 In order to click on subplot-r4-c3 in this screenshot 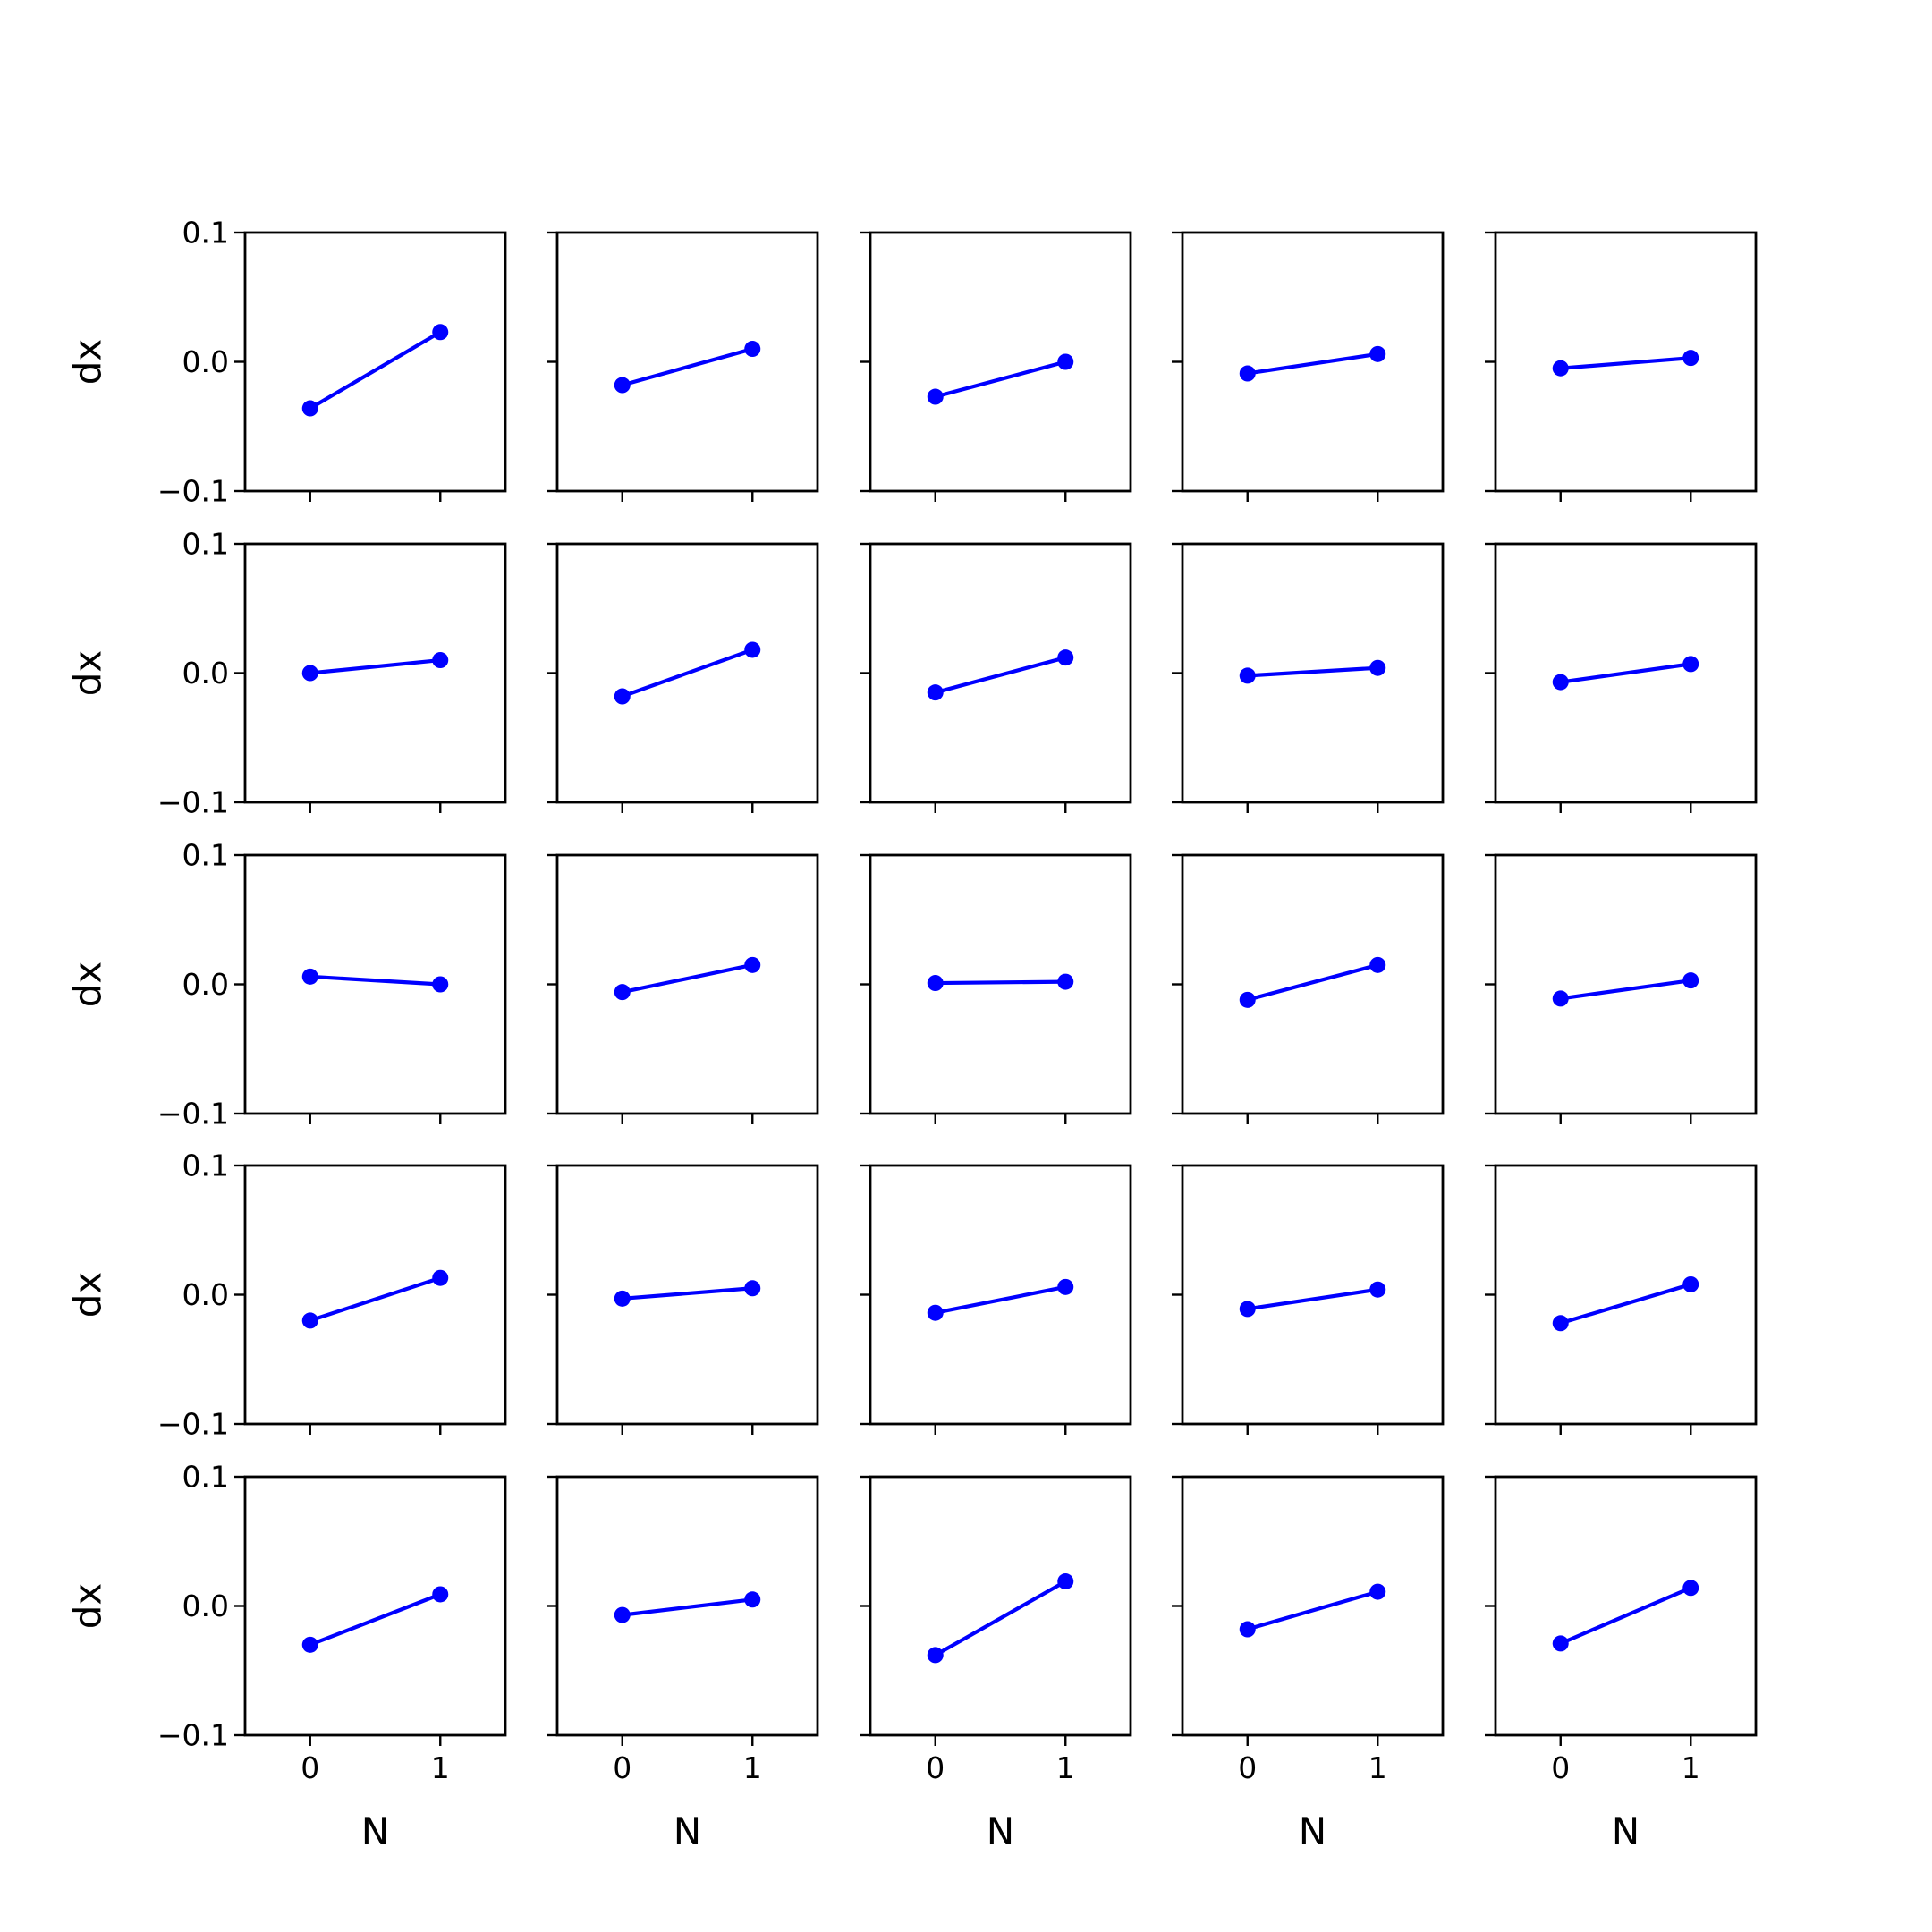, I will do `click(996, 1299)`.